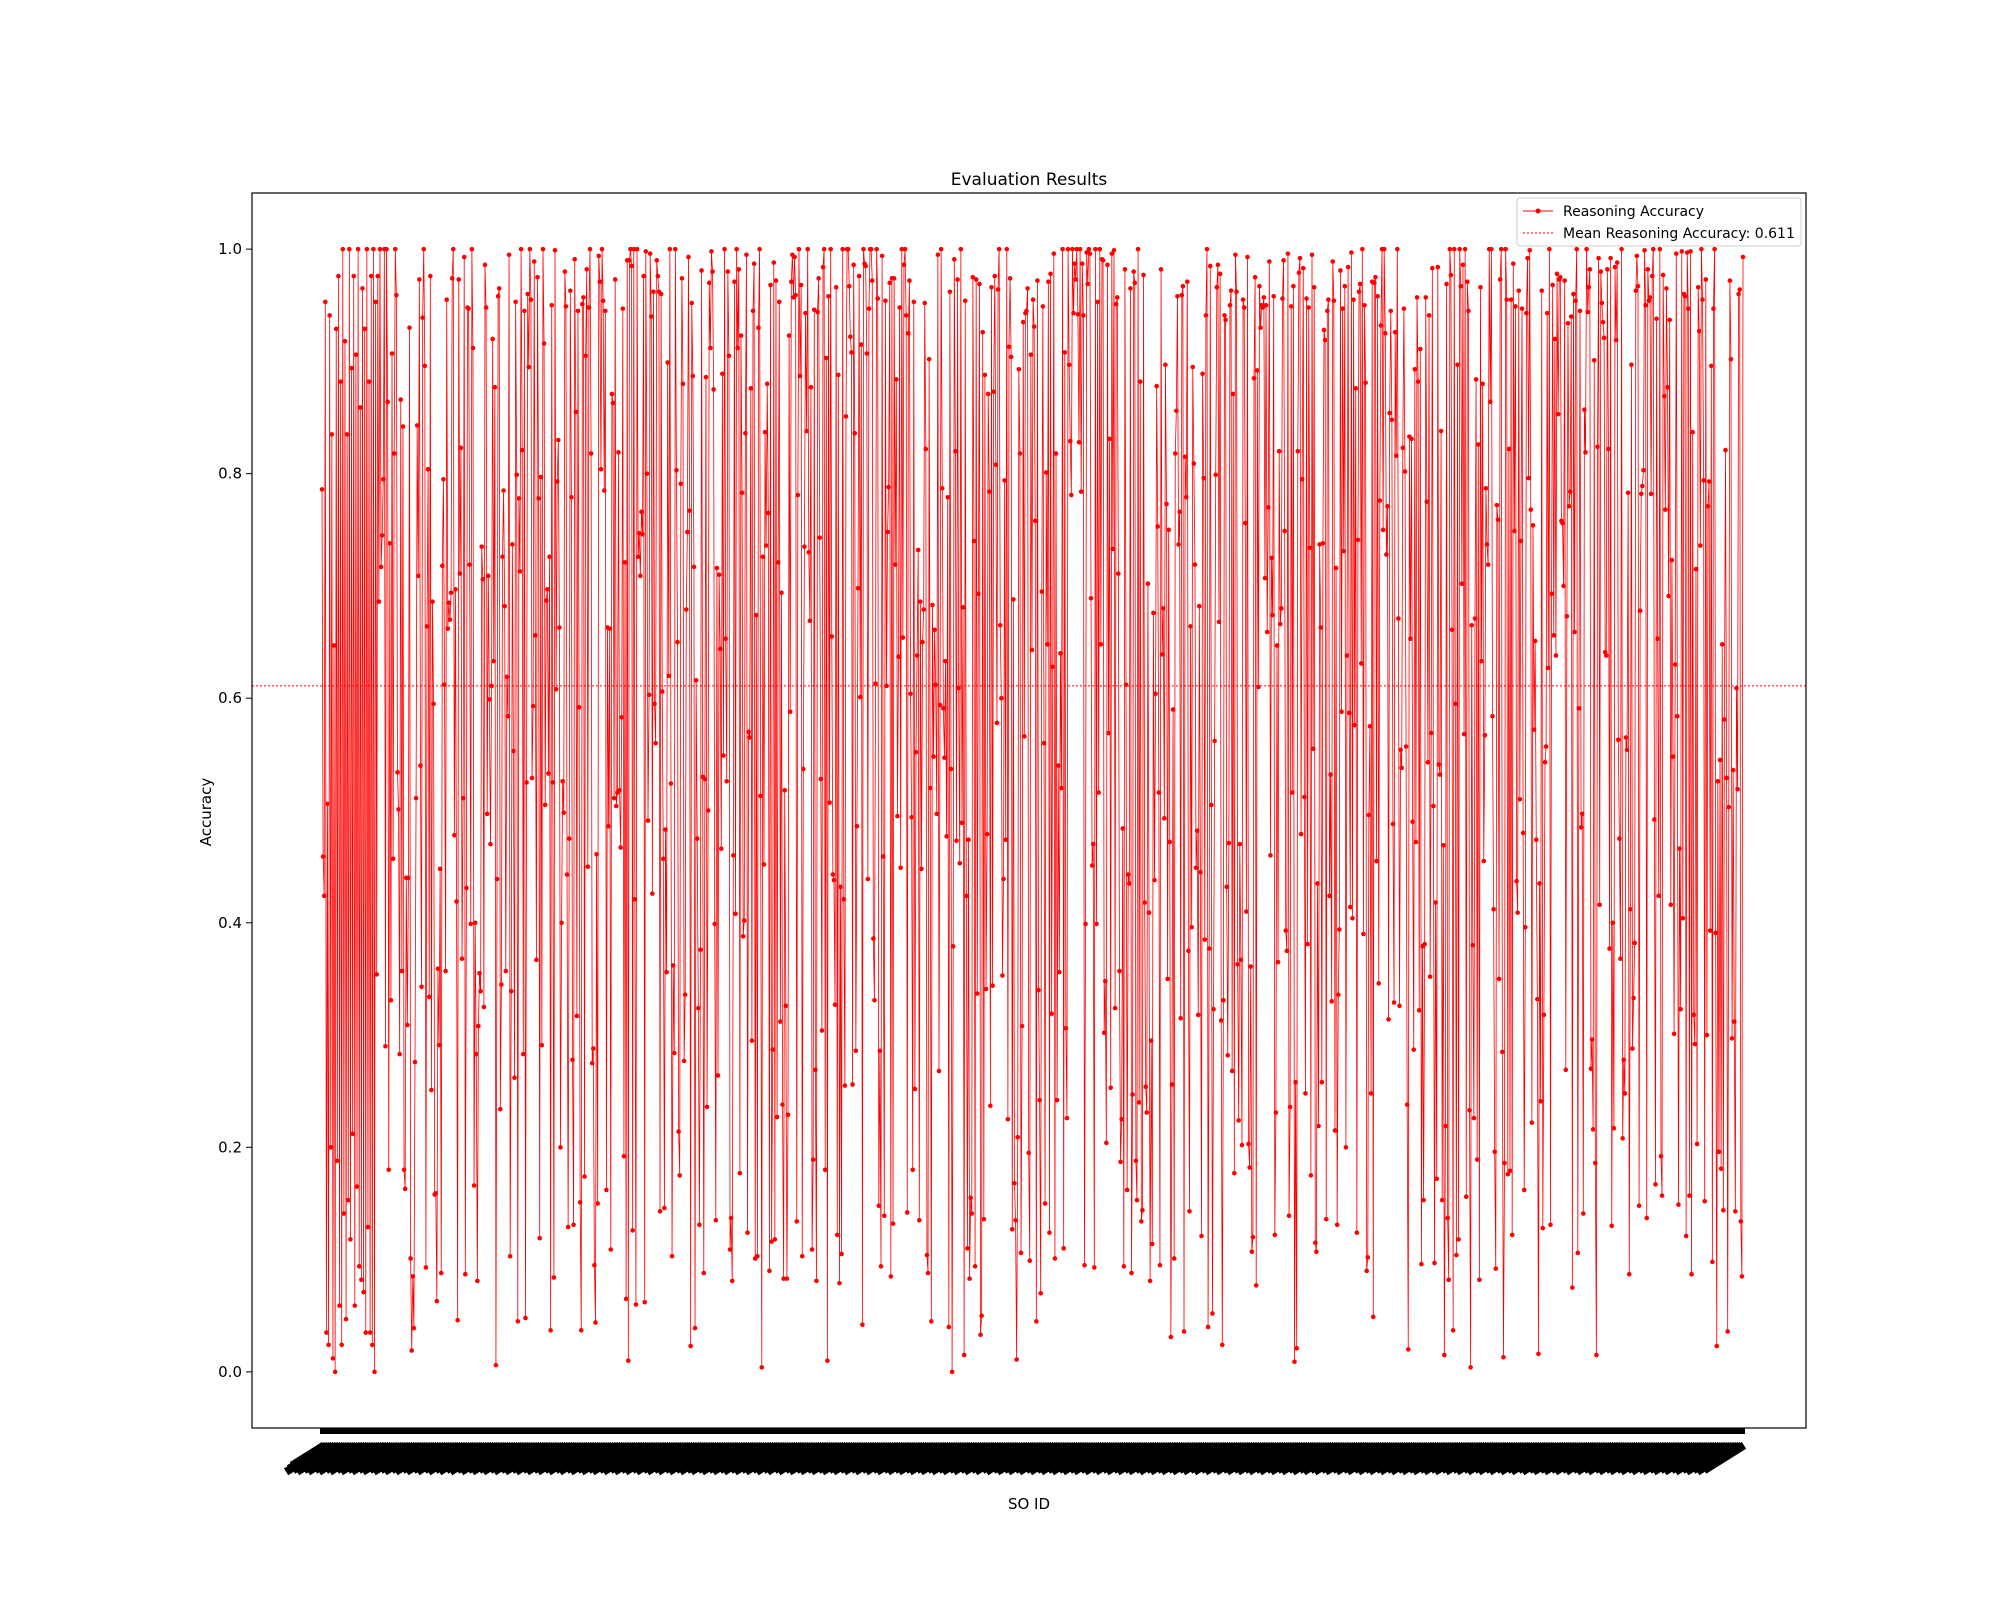 This screenshot has height=1604, width=2000. What do you see at coordinates (230, 249) in the screenshot?
I see `y-tick-label: 1.0` at bounding box center [230, 249].